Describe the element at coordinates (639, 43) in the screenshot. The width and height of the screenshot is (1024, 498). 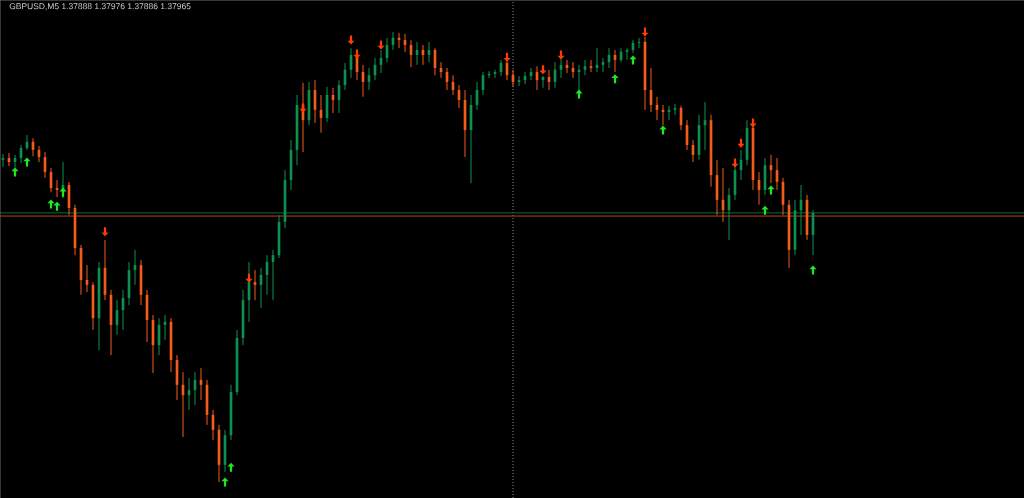
I see `candlestick` at that location.